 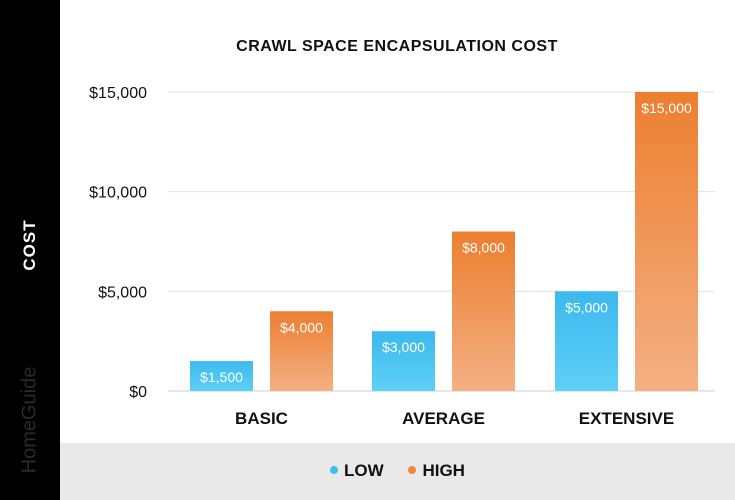 I want to click on bar-low-average, so click(x=403, y=361).